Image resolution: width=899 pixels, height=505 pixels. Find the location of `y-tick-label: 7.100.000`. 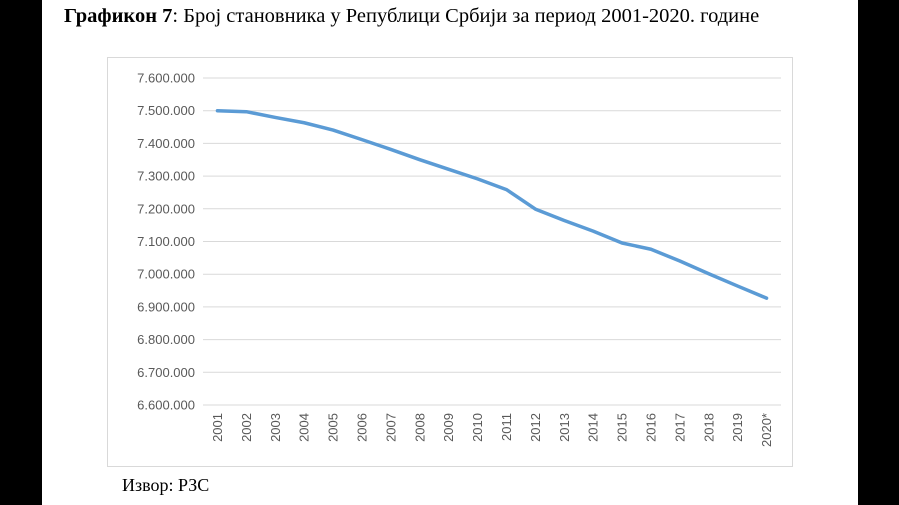

y-tick-label: 7.100.000 is located at coordinates (166, 241).